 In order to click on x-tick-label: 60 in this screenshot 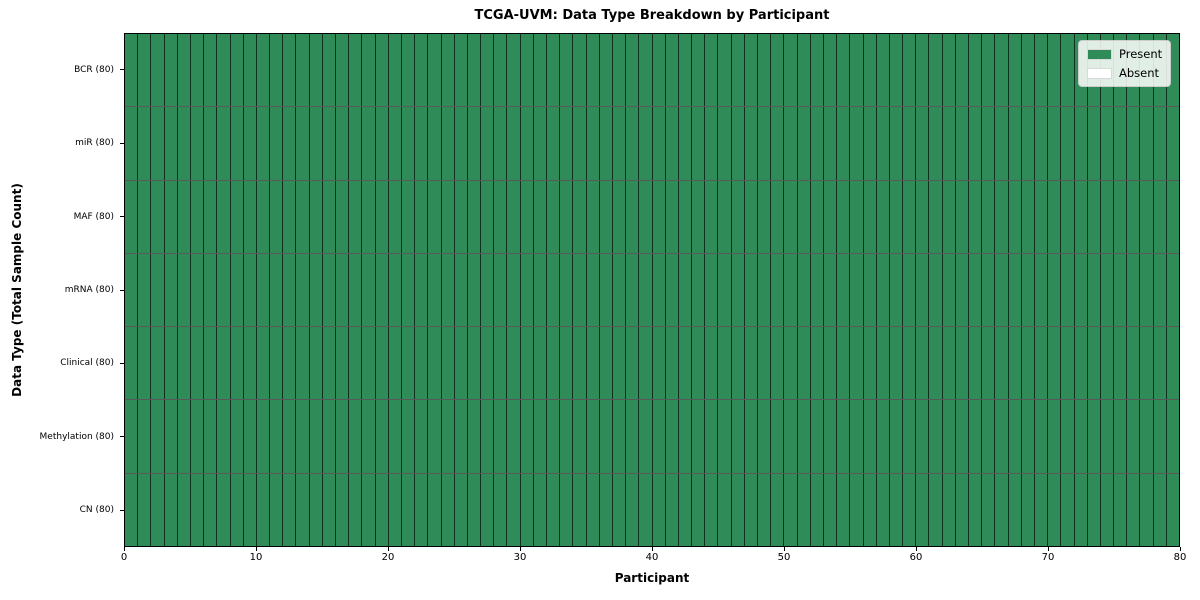, I will do `click(916, 557)`.